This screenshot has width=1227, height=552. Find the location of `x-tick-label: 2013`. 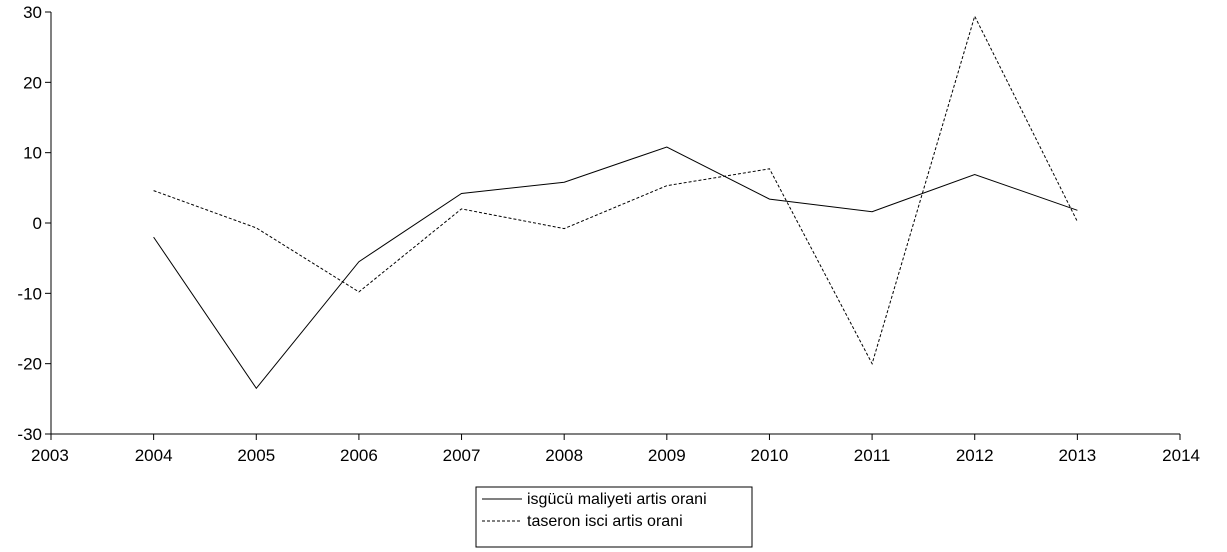

x-tick-label: 2013 is located at coordinates (1077, 455).